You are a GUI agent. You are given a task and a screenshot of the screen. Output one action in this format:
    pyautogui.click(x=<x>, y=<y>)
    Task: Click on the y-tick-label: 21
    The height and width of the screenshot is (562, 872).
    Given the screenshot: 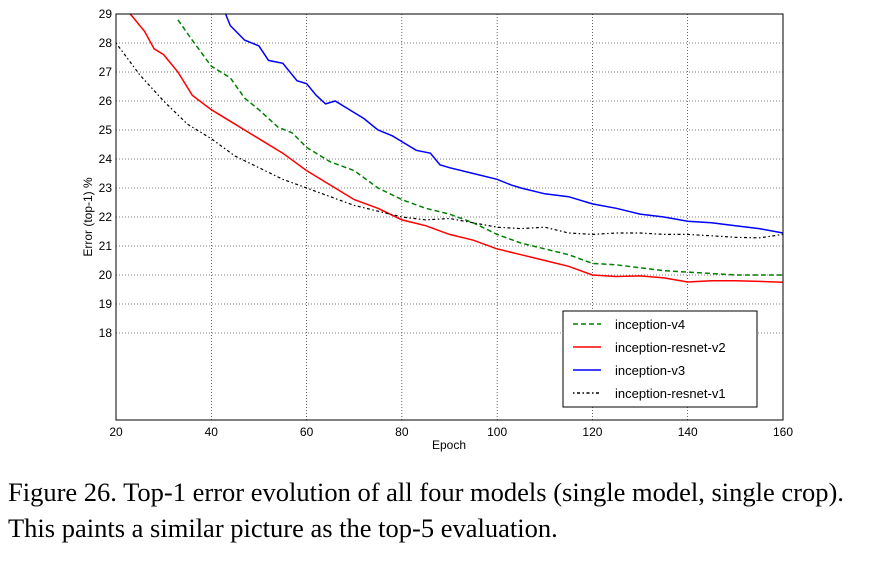 What is the action you would take?
    pyautogui.click(x=106, y=246)
    